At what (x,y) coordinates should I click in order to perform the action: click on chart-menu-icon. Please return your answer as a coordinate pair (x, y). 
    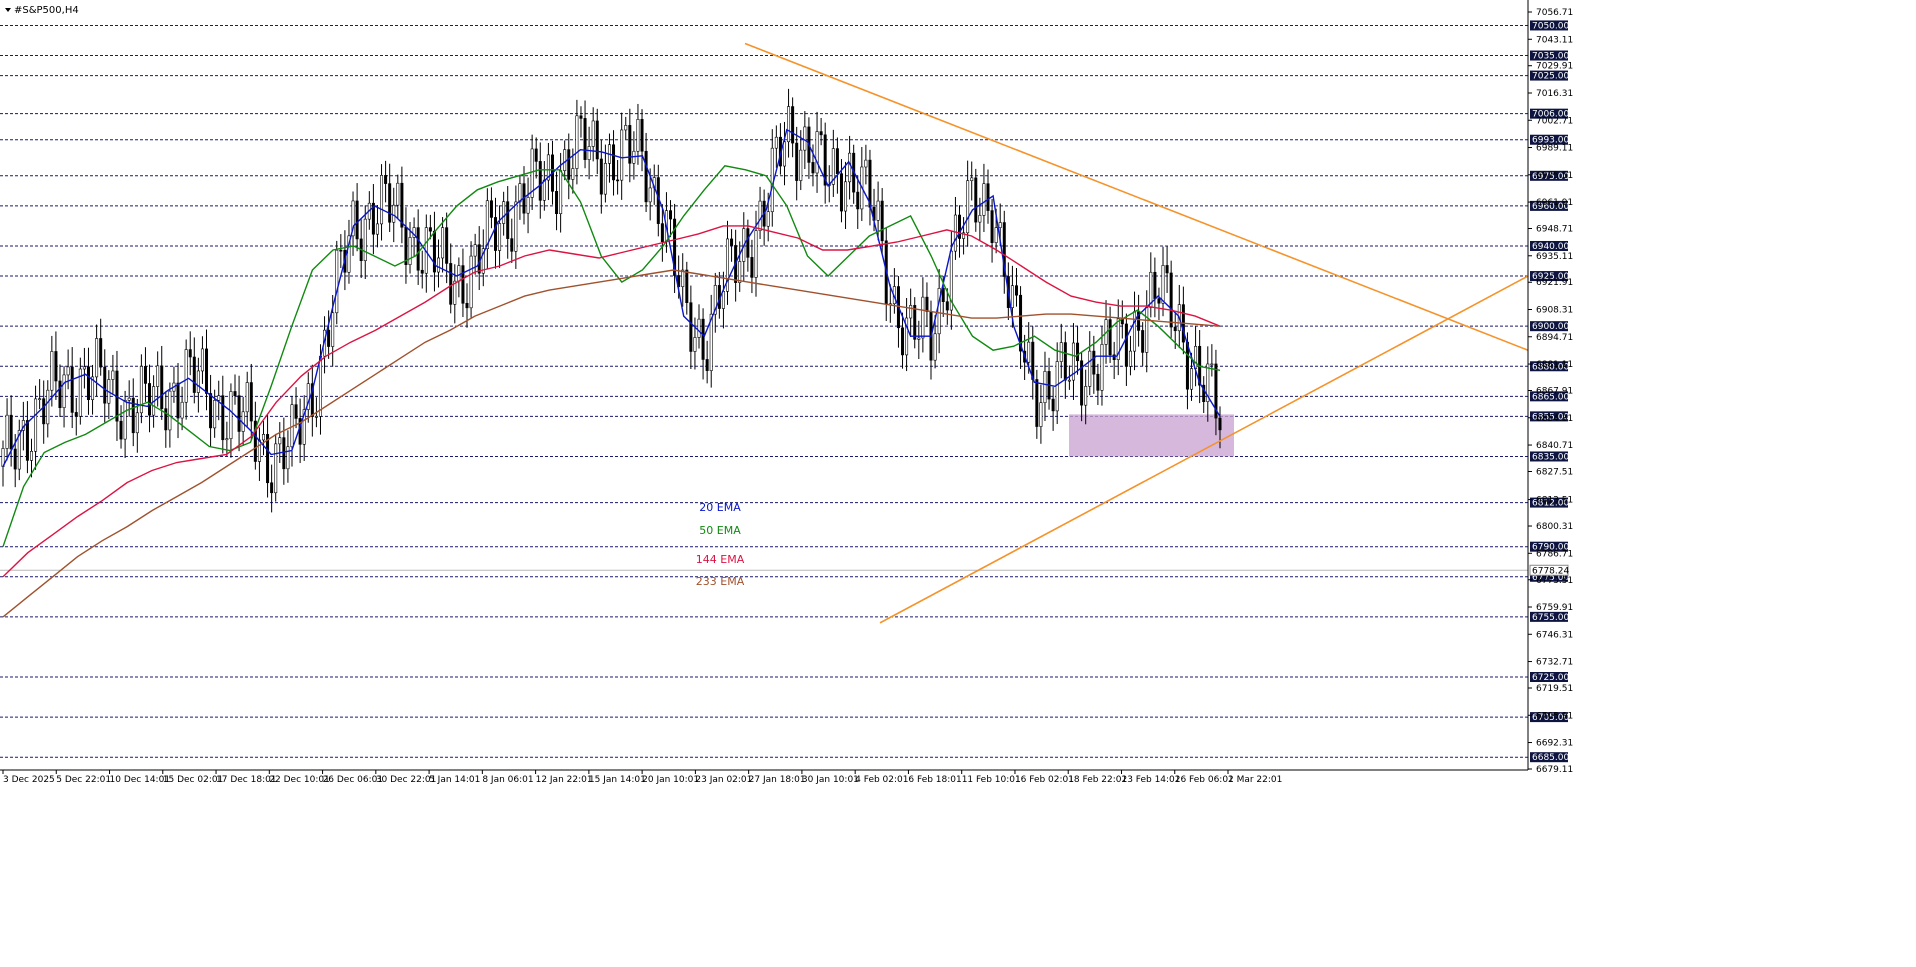
    Looking at the image, I should click on (8, 10).